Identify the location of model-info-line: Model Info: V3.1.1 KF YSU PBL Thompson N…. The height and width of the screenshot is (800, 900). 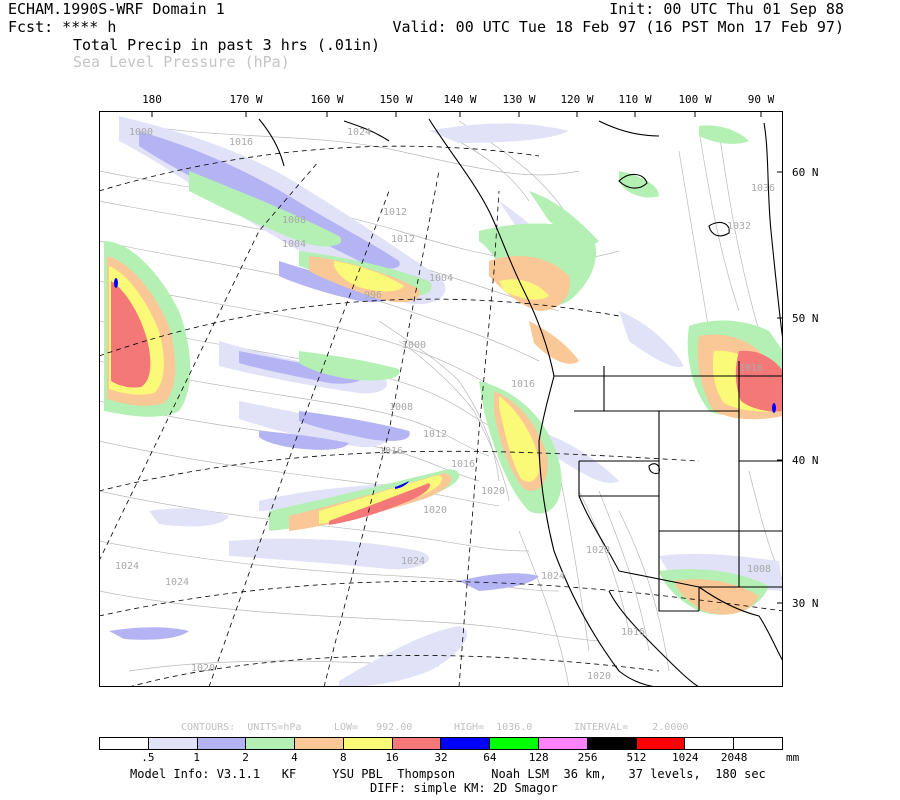
(448, 774).